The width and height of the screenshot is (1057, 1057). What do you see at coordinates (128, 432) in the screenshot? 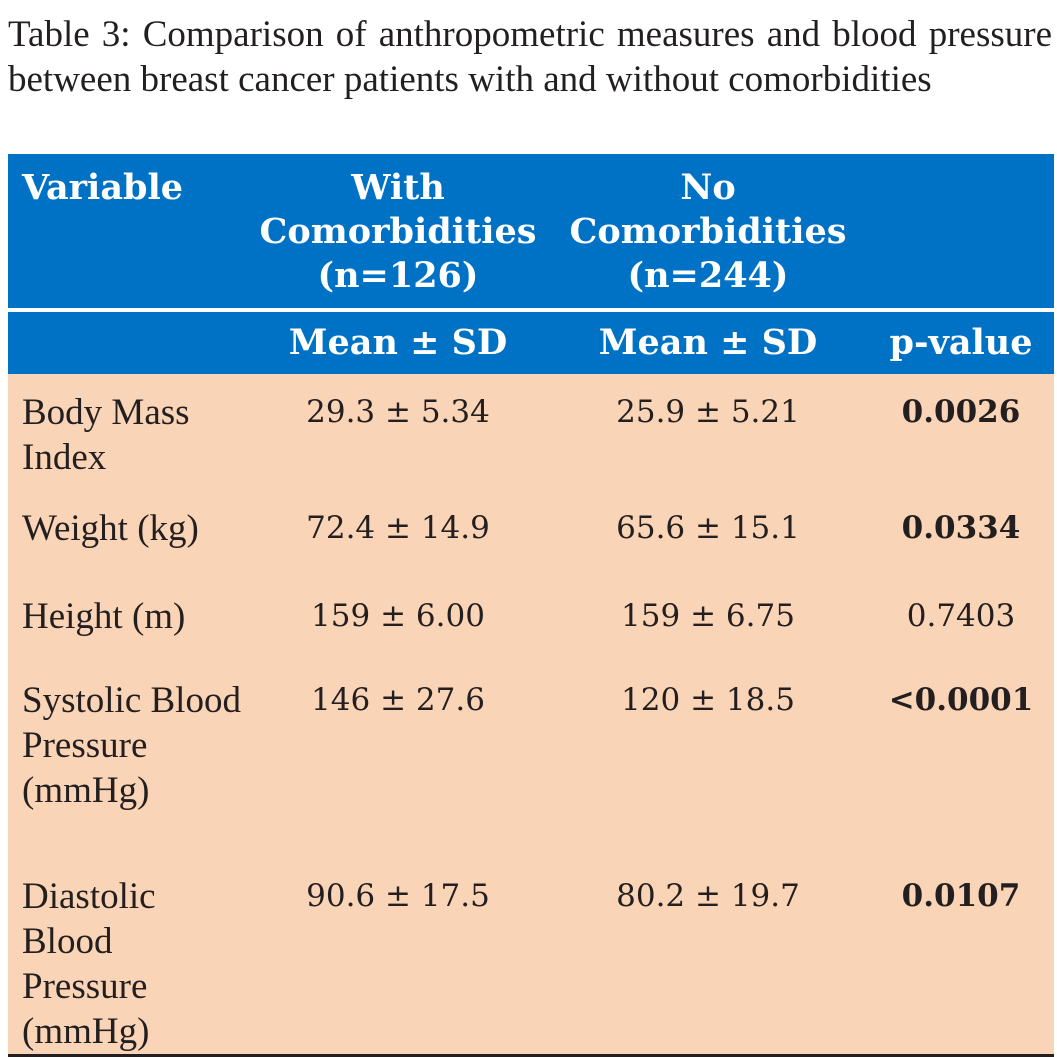
I see `row-variable: Body Mass Index` at bounding box center [128, 432].